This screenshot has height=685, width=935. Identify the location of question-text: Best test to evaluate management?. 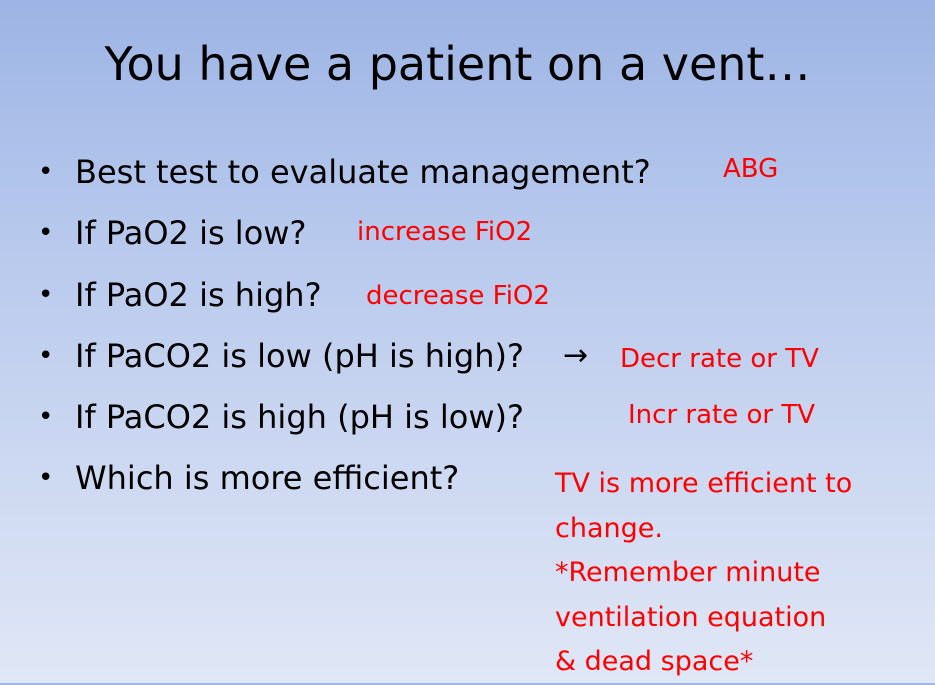
(363, 172).